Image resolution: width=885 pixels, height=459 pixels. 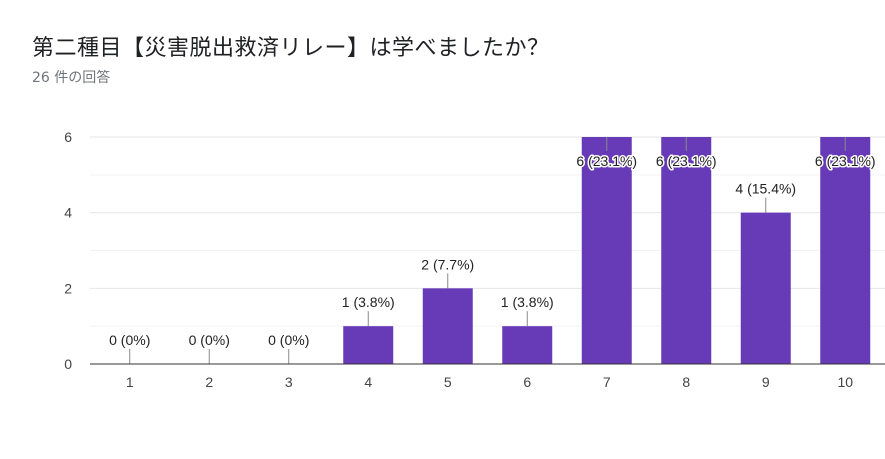 I want to click on chart-title: 第二種目【災害脱出救済リレー】は学べましたか？, so click(x=291, y=48).